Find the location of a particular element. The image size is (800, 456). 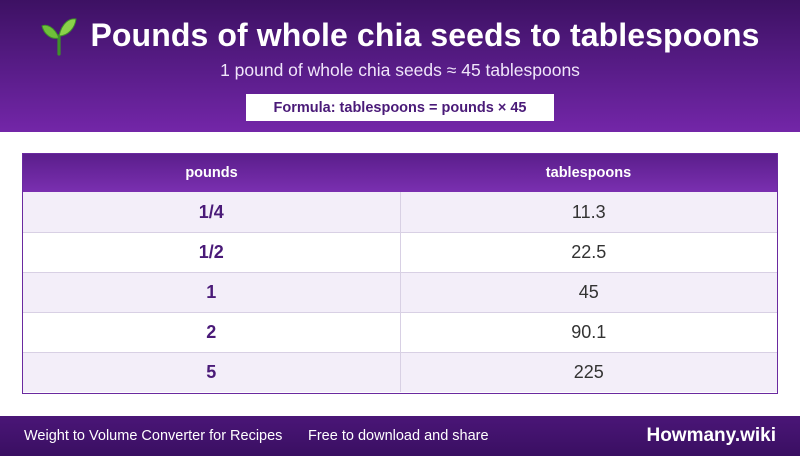

sprout-icon is located at coordinates (59, 37).